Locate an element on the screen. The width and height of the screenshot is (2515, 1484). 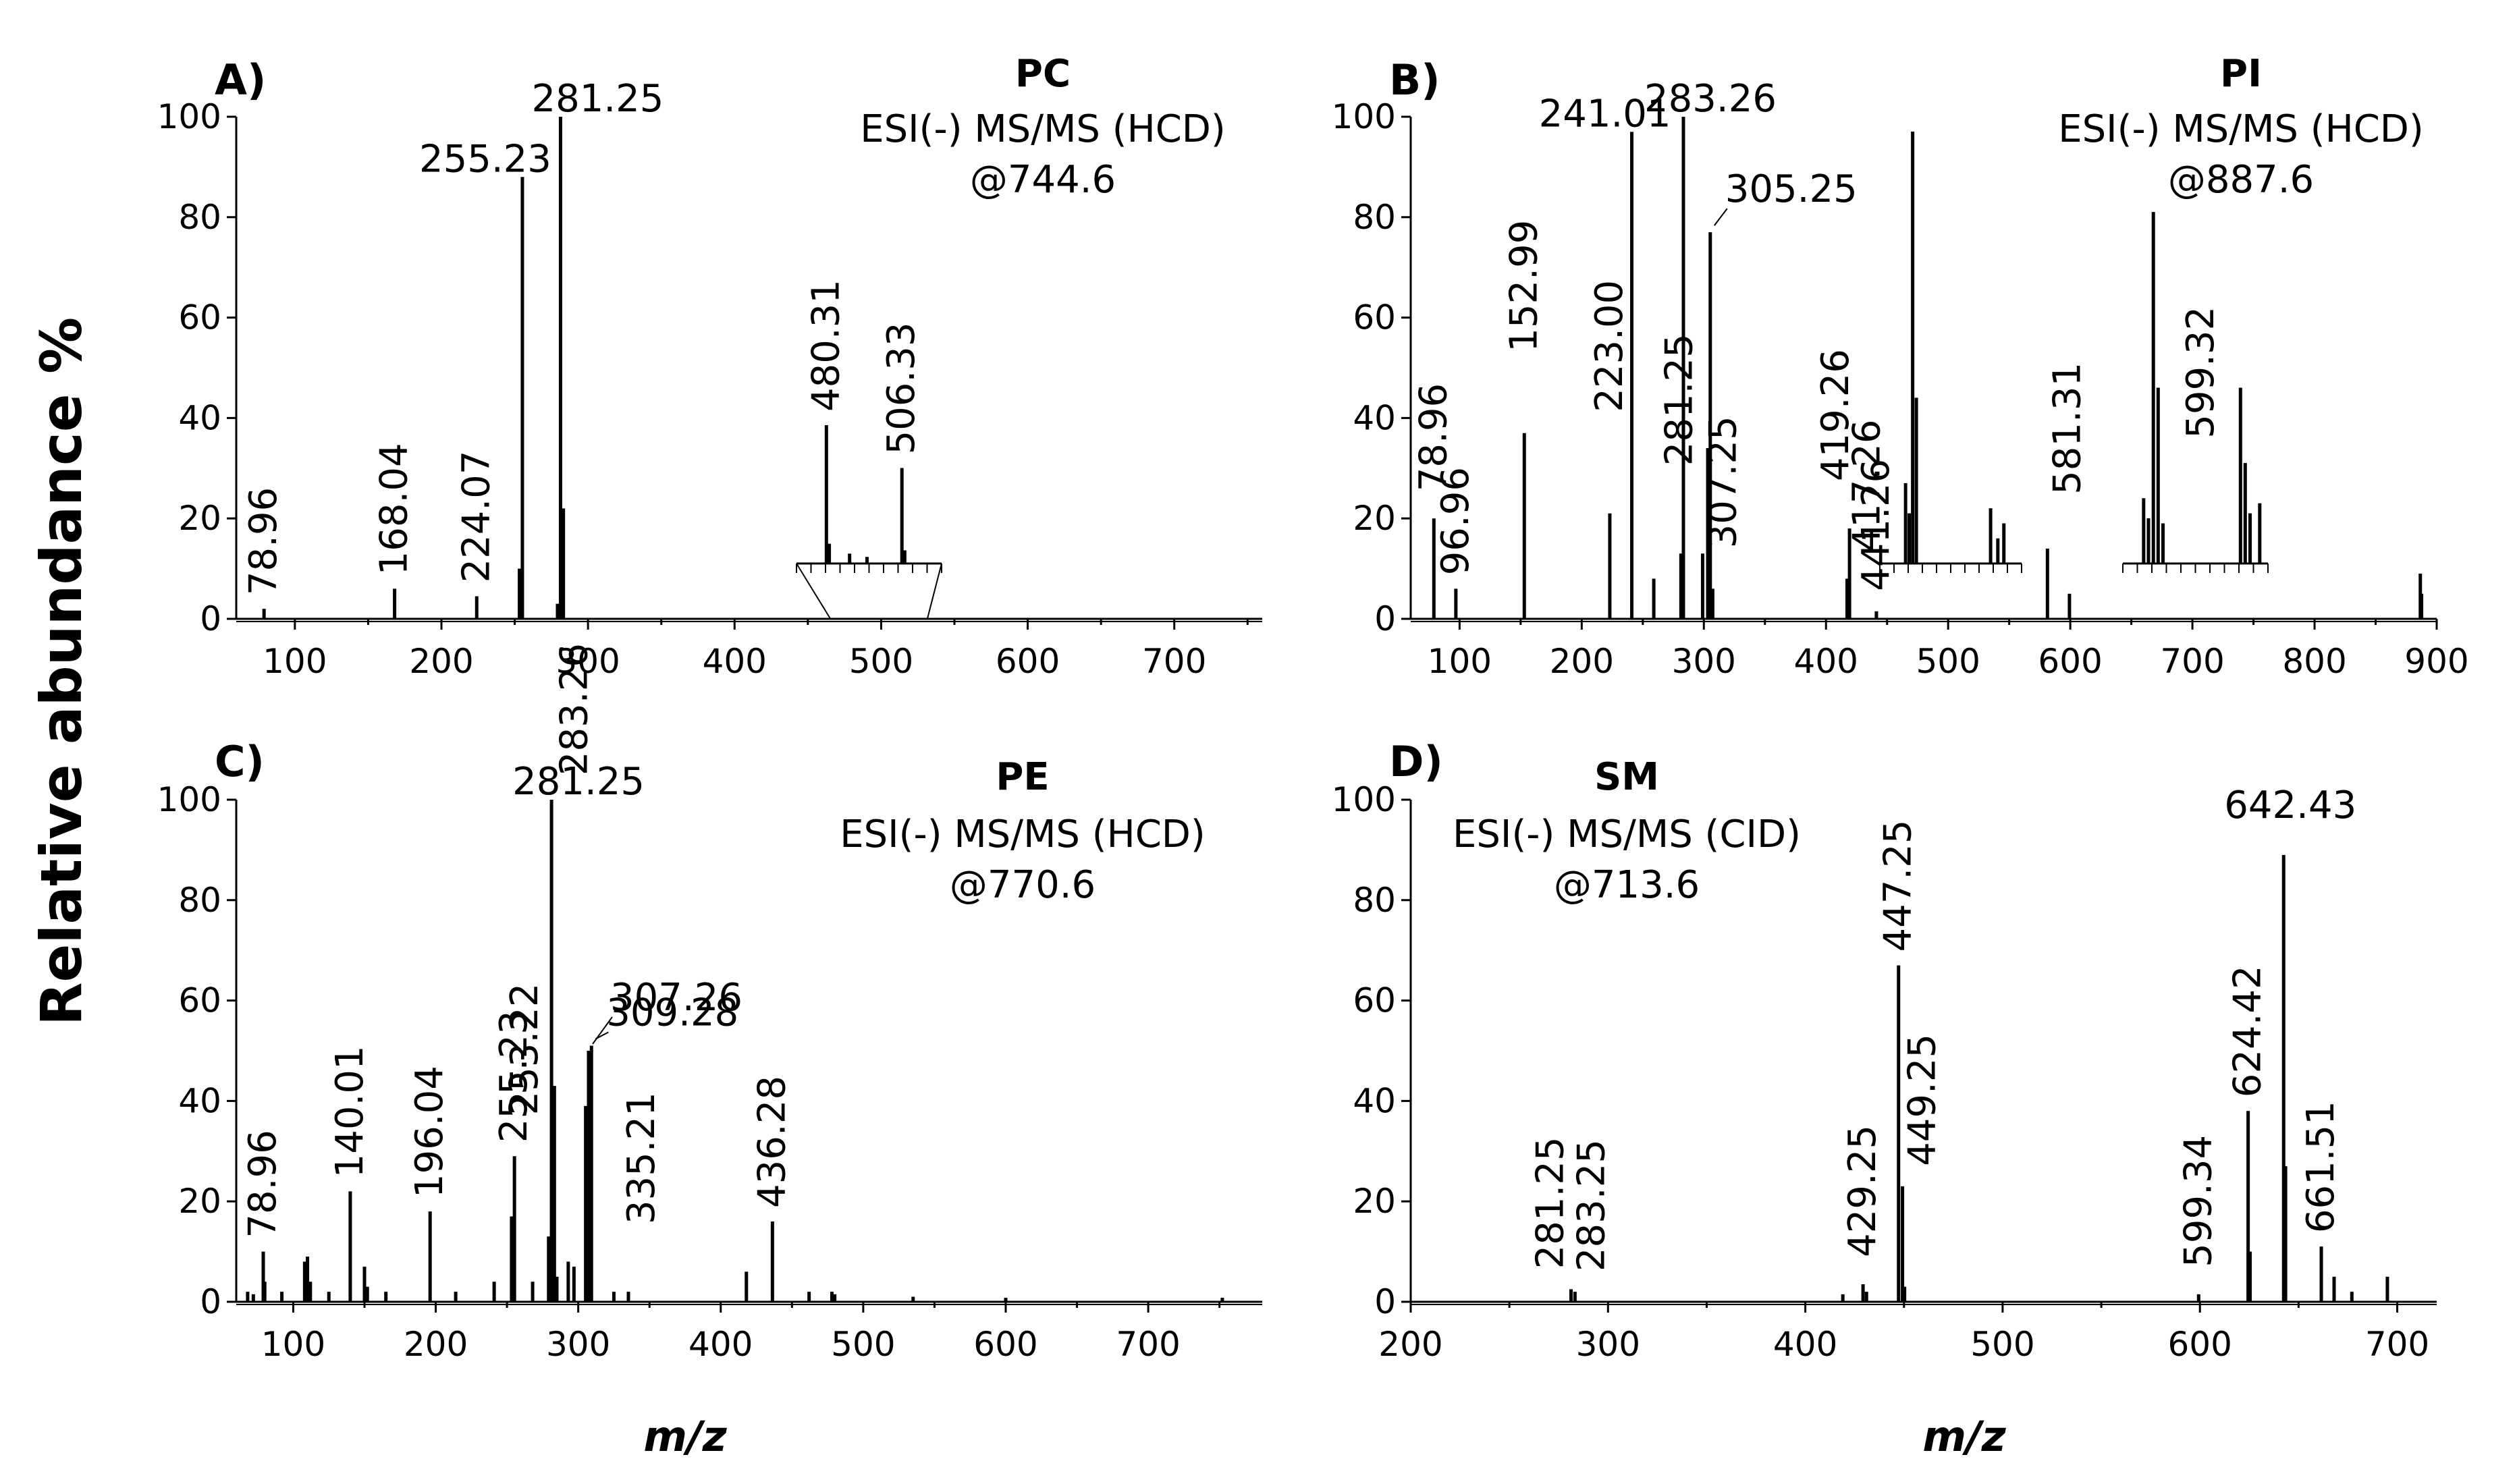
peak-label: 255.23 is located at coordinates (514, 1076).